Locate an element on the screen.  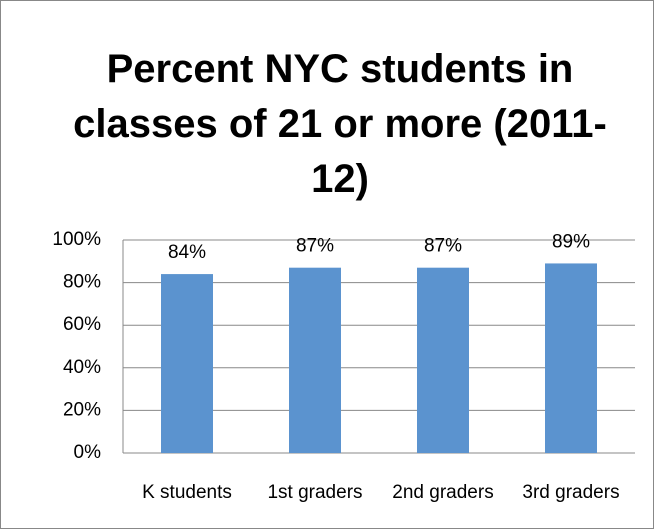
x-tick-label: 2nd graders is located at coordinates (442, 492).